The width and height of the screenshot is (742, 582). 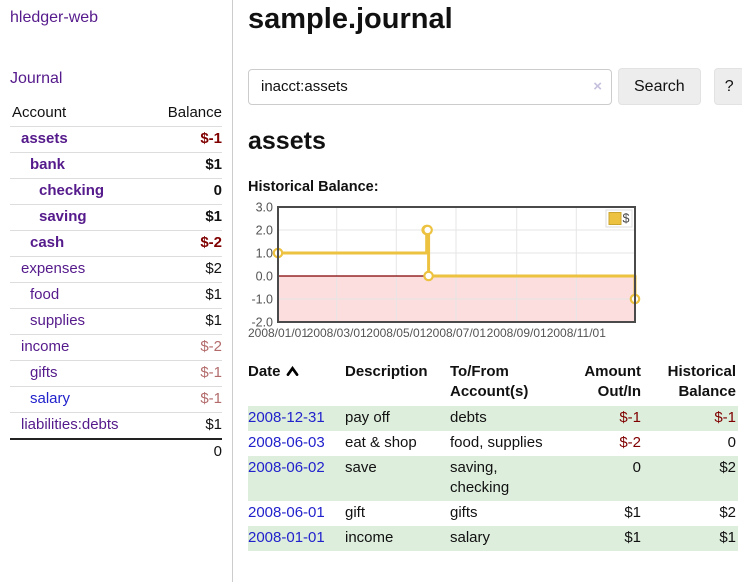 What do you see at coordinates (470, 537) in the screenshot?
I see `transaction-accounts: salary` at bounding box center [470, 537].